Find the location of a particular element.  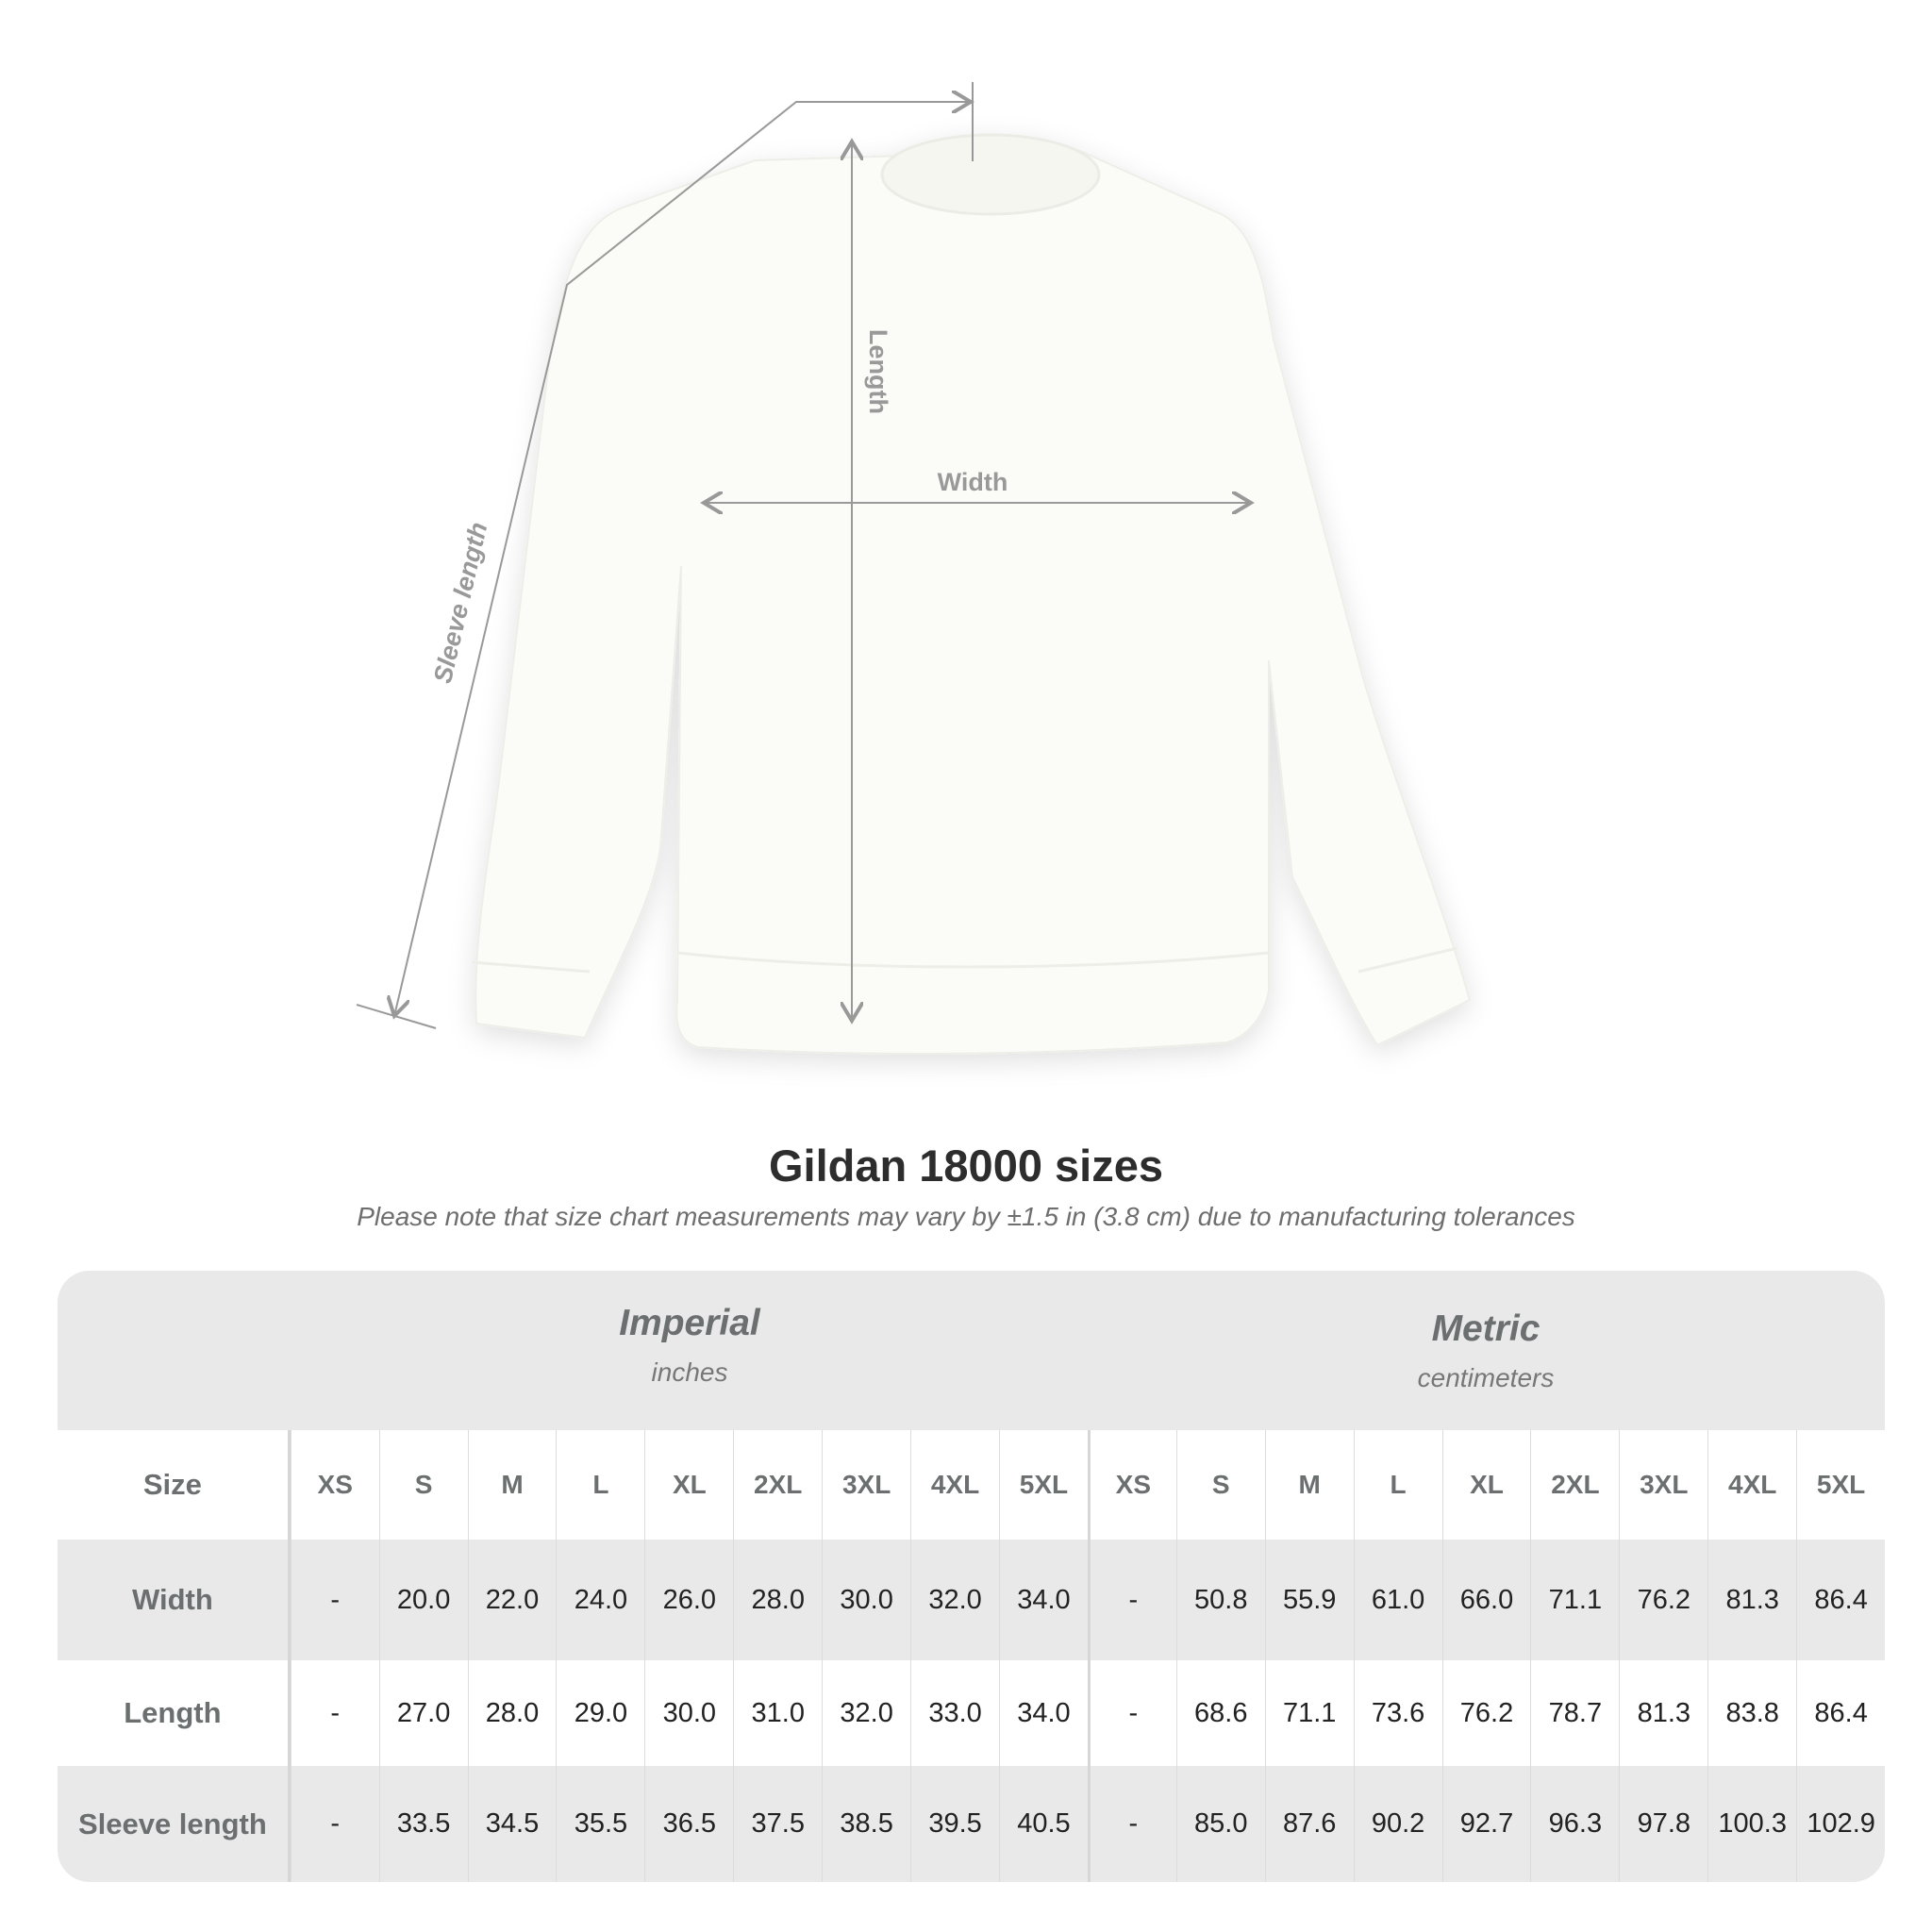

imperial-label: Imperial is located at coordinates (690, 1323).